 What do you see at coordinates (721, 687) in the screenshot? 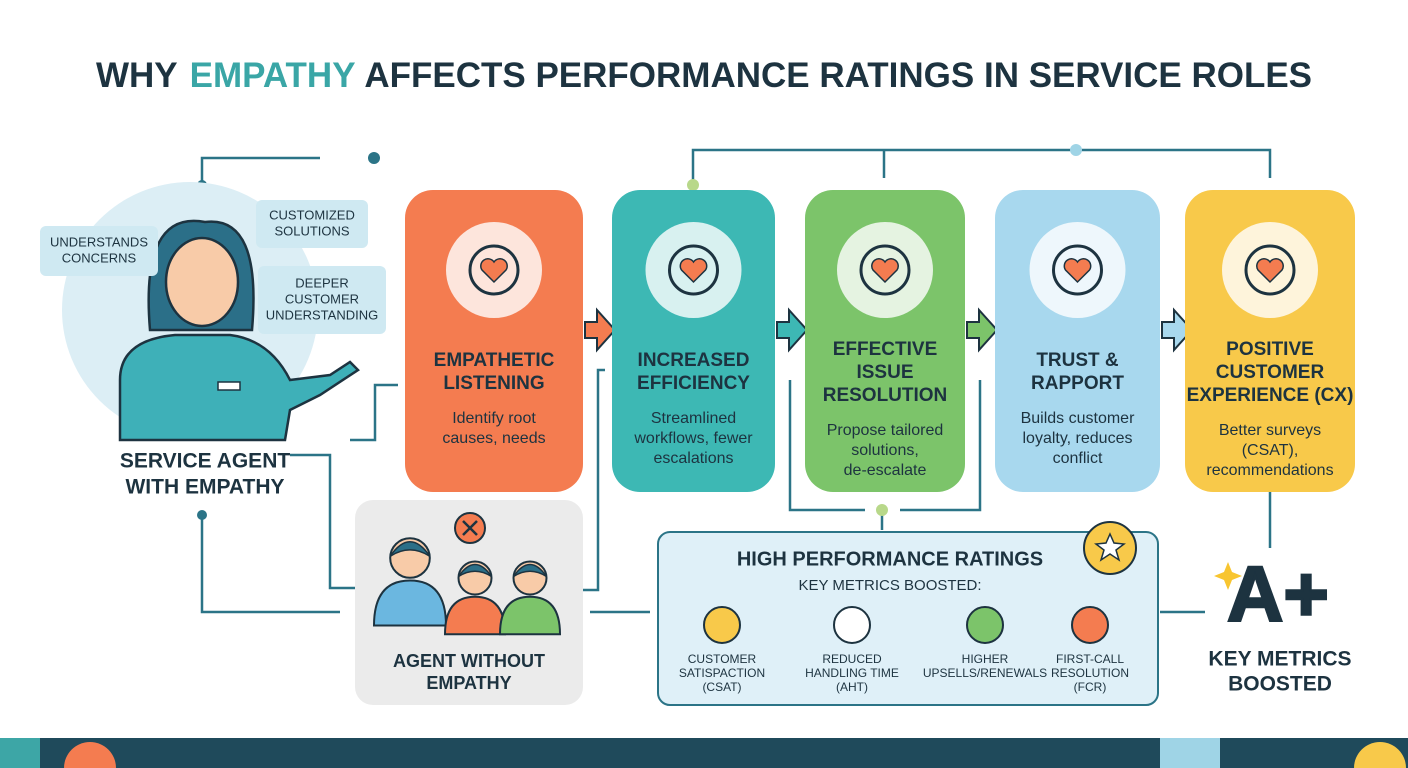
I see `metric-label: (CSAT)` at bounding box center [721, 687].